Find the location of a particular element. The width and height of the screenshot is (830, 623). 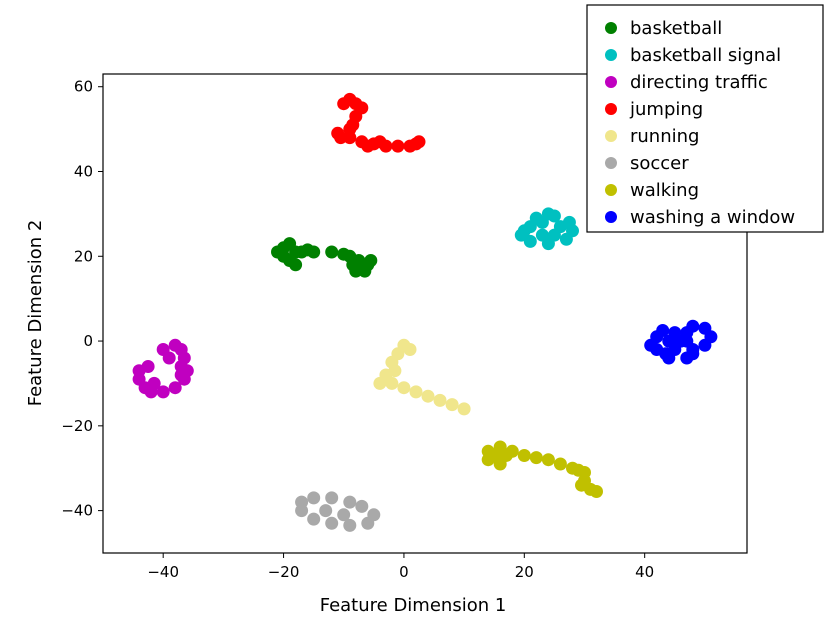

legend-box is located at coordinates (705, 118).